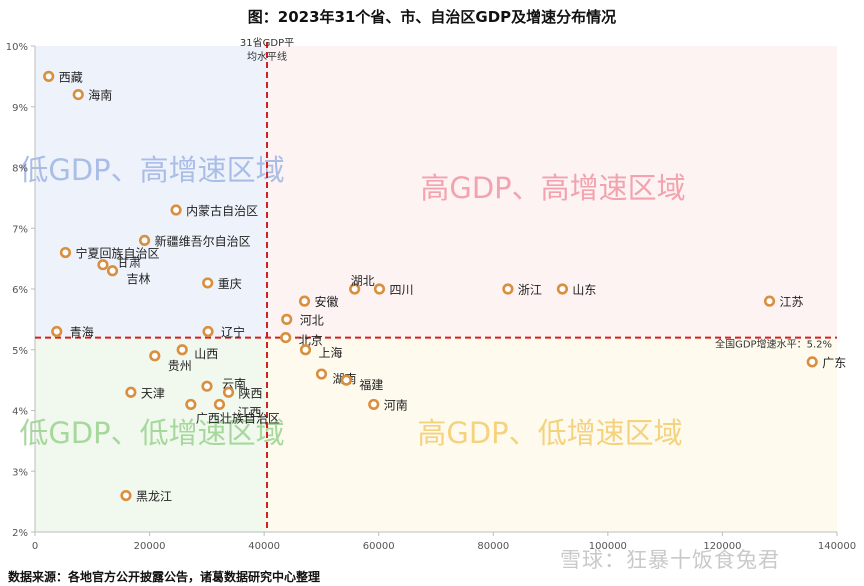 The height and width of the screenshot is (586, 864). What do you see at coordinates (722, 546) in the screenshot?
I see `x-tick-label: 120000` at bounding box center [722, 546].